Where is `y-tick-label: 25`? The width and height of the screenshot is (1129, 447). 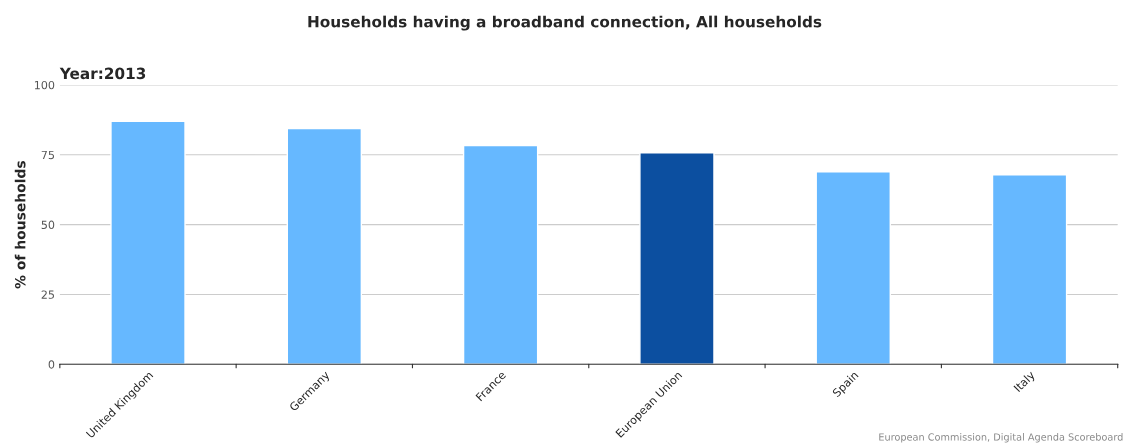 y-tick-label: 25 is located at coordinates (48, 294).